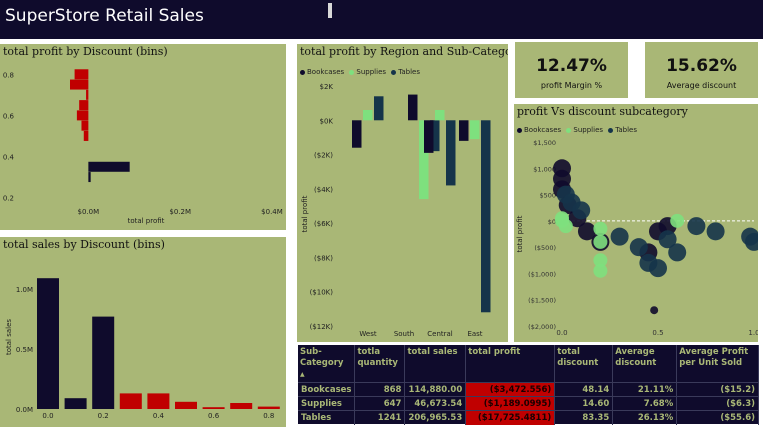  What do you see at coordinates (327, 87) in the screenshot?
I see `y-tick-label: $2K` at bounding box center [327, 87].